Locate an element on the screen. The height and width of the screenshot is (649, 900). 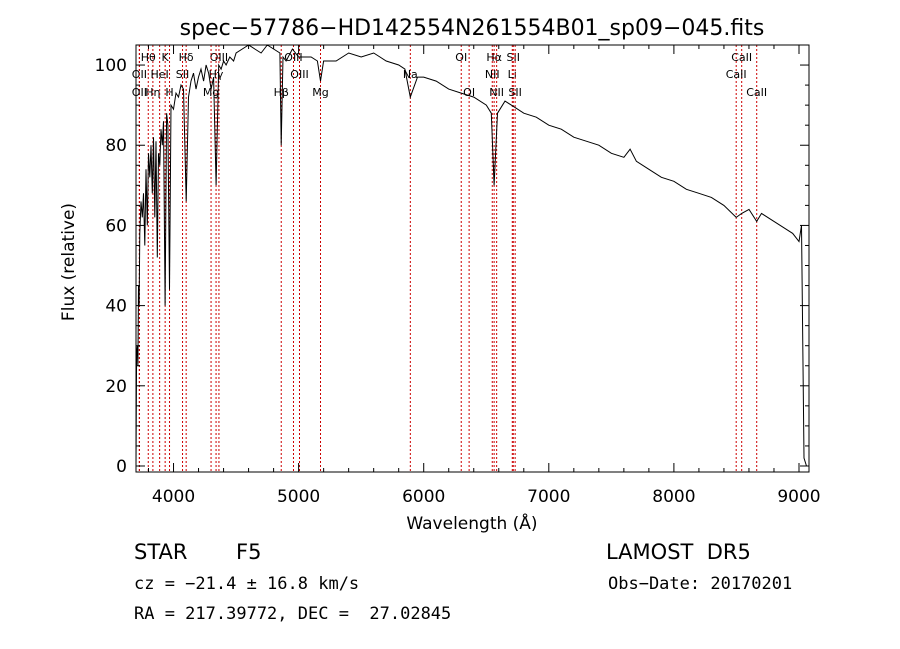
y-tick-label: 20 is located at coordinates (116, 387).